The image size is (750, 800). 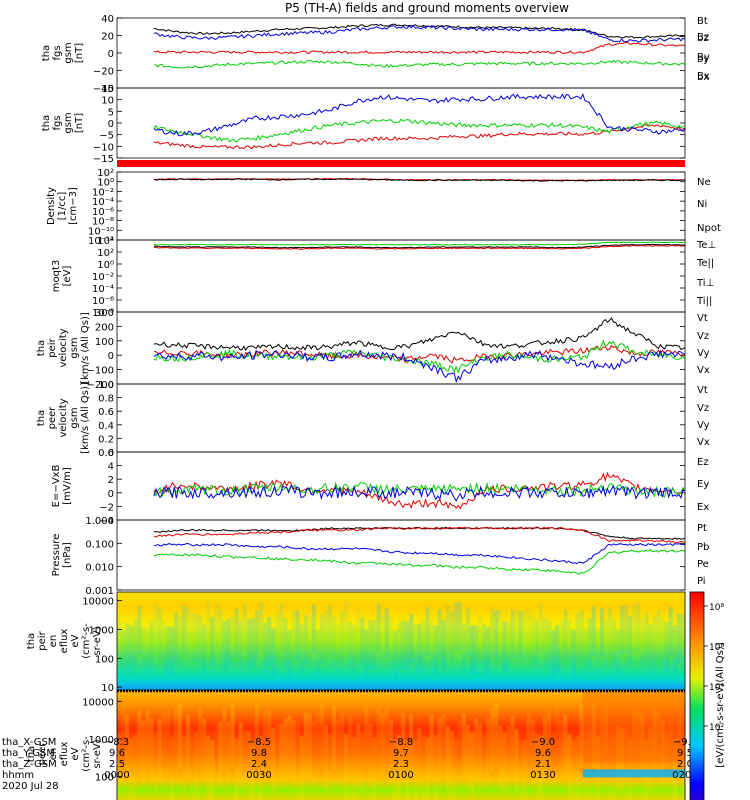 I want to click on y-tick-label: 10⁴, so click(x=105, y=241).